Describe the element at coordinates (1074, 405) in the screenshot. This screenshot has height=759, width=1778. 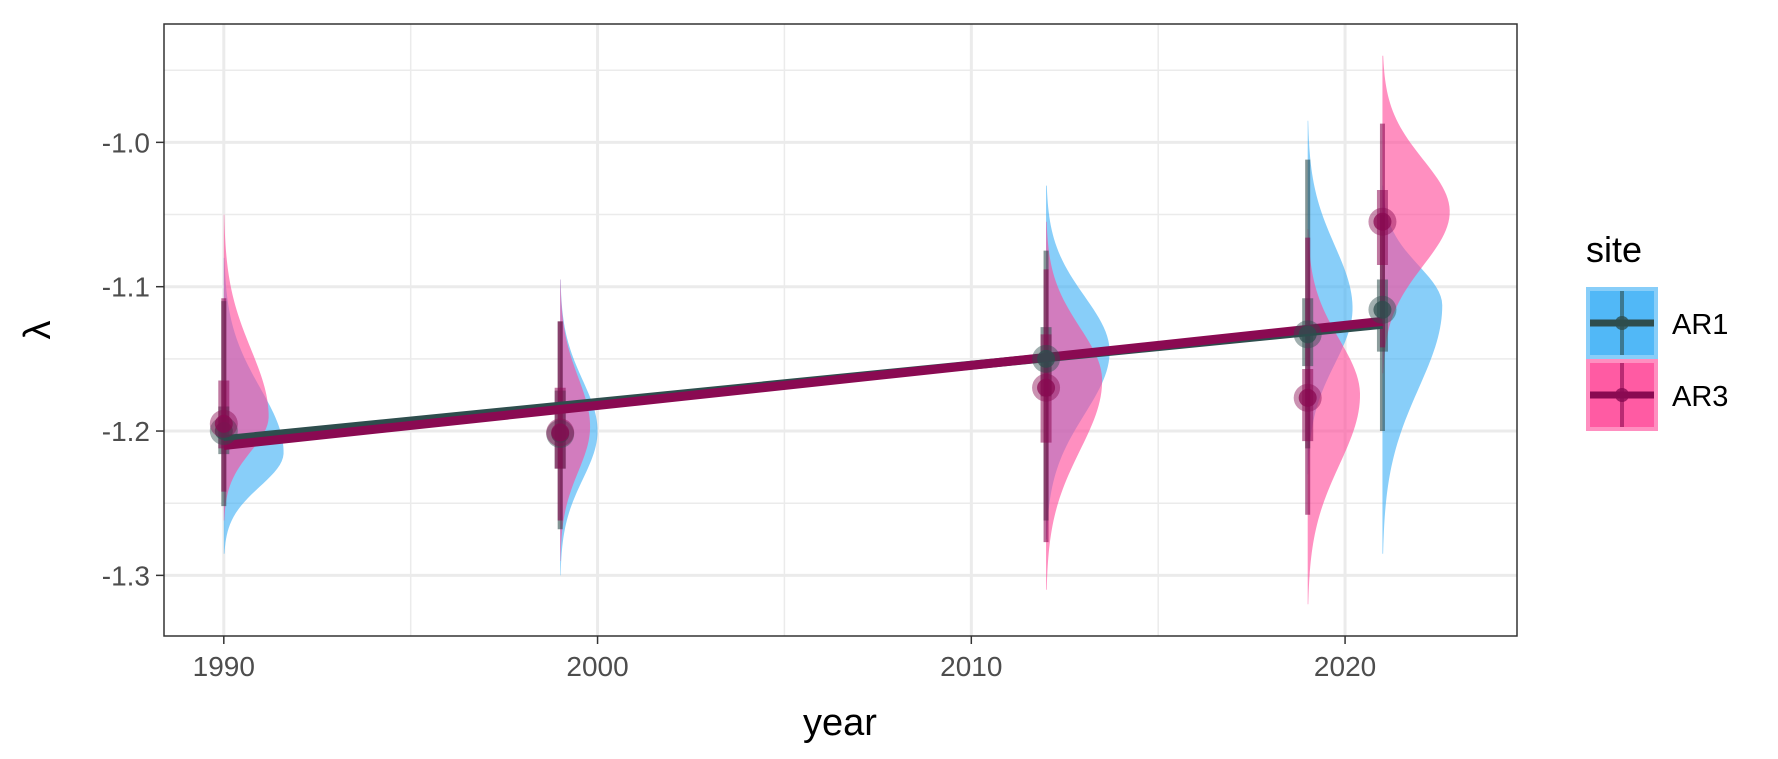
I see `density-AR3-2012` at that location.